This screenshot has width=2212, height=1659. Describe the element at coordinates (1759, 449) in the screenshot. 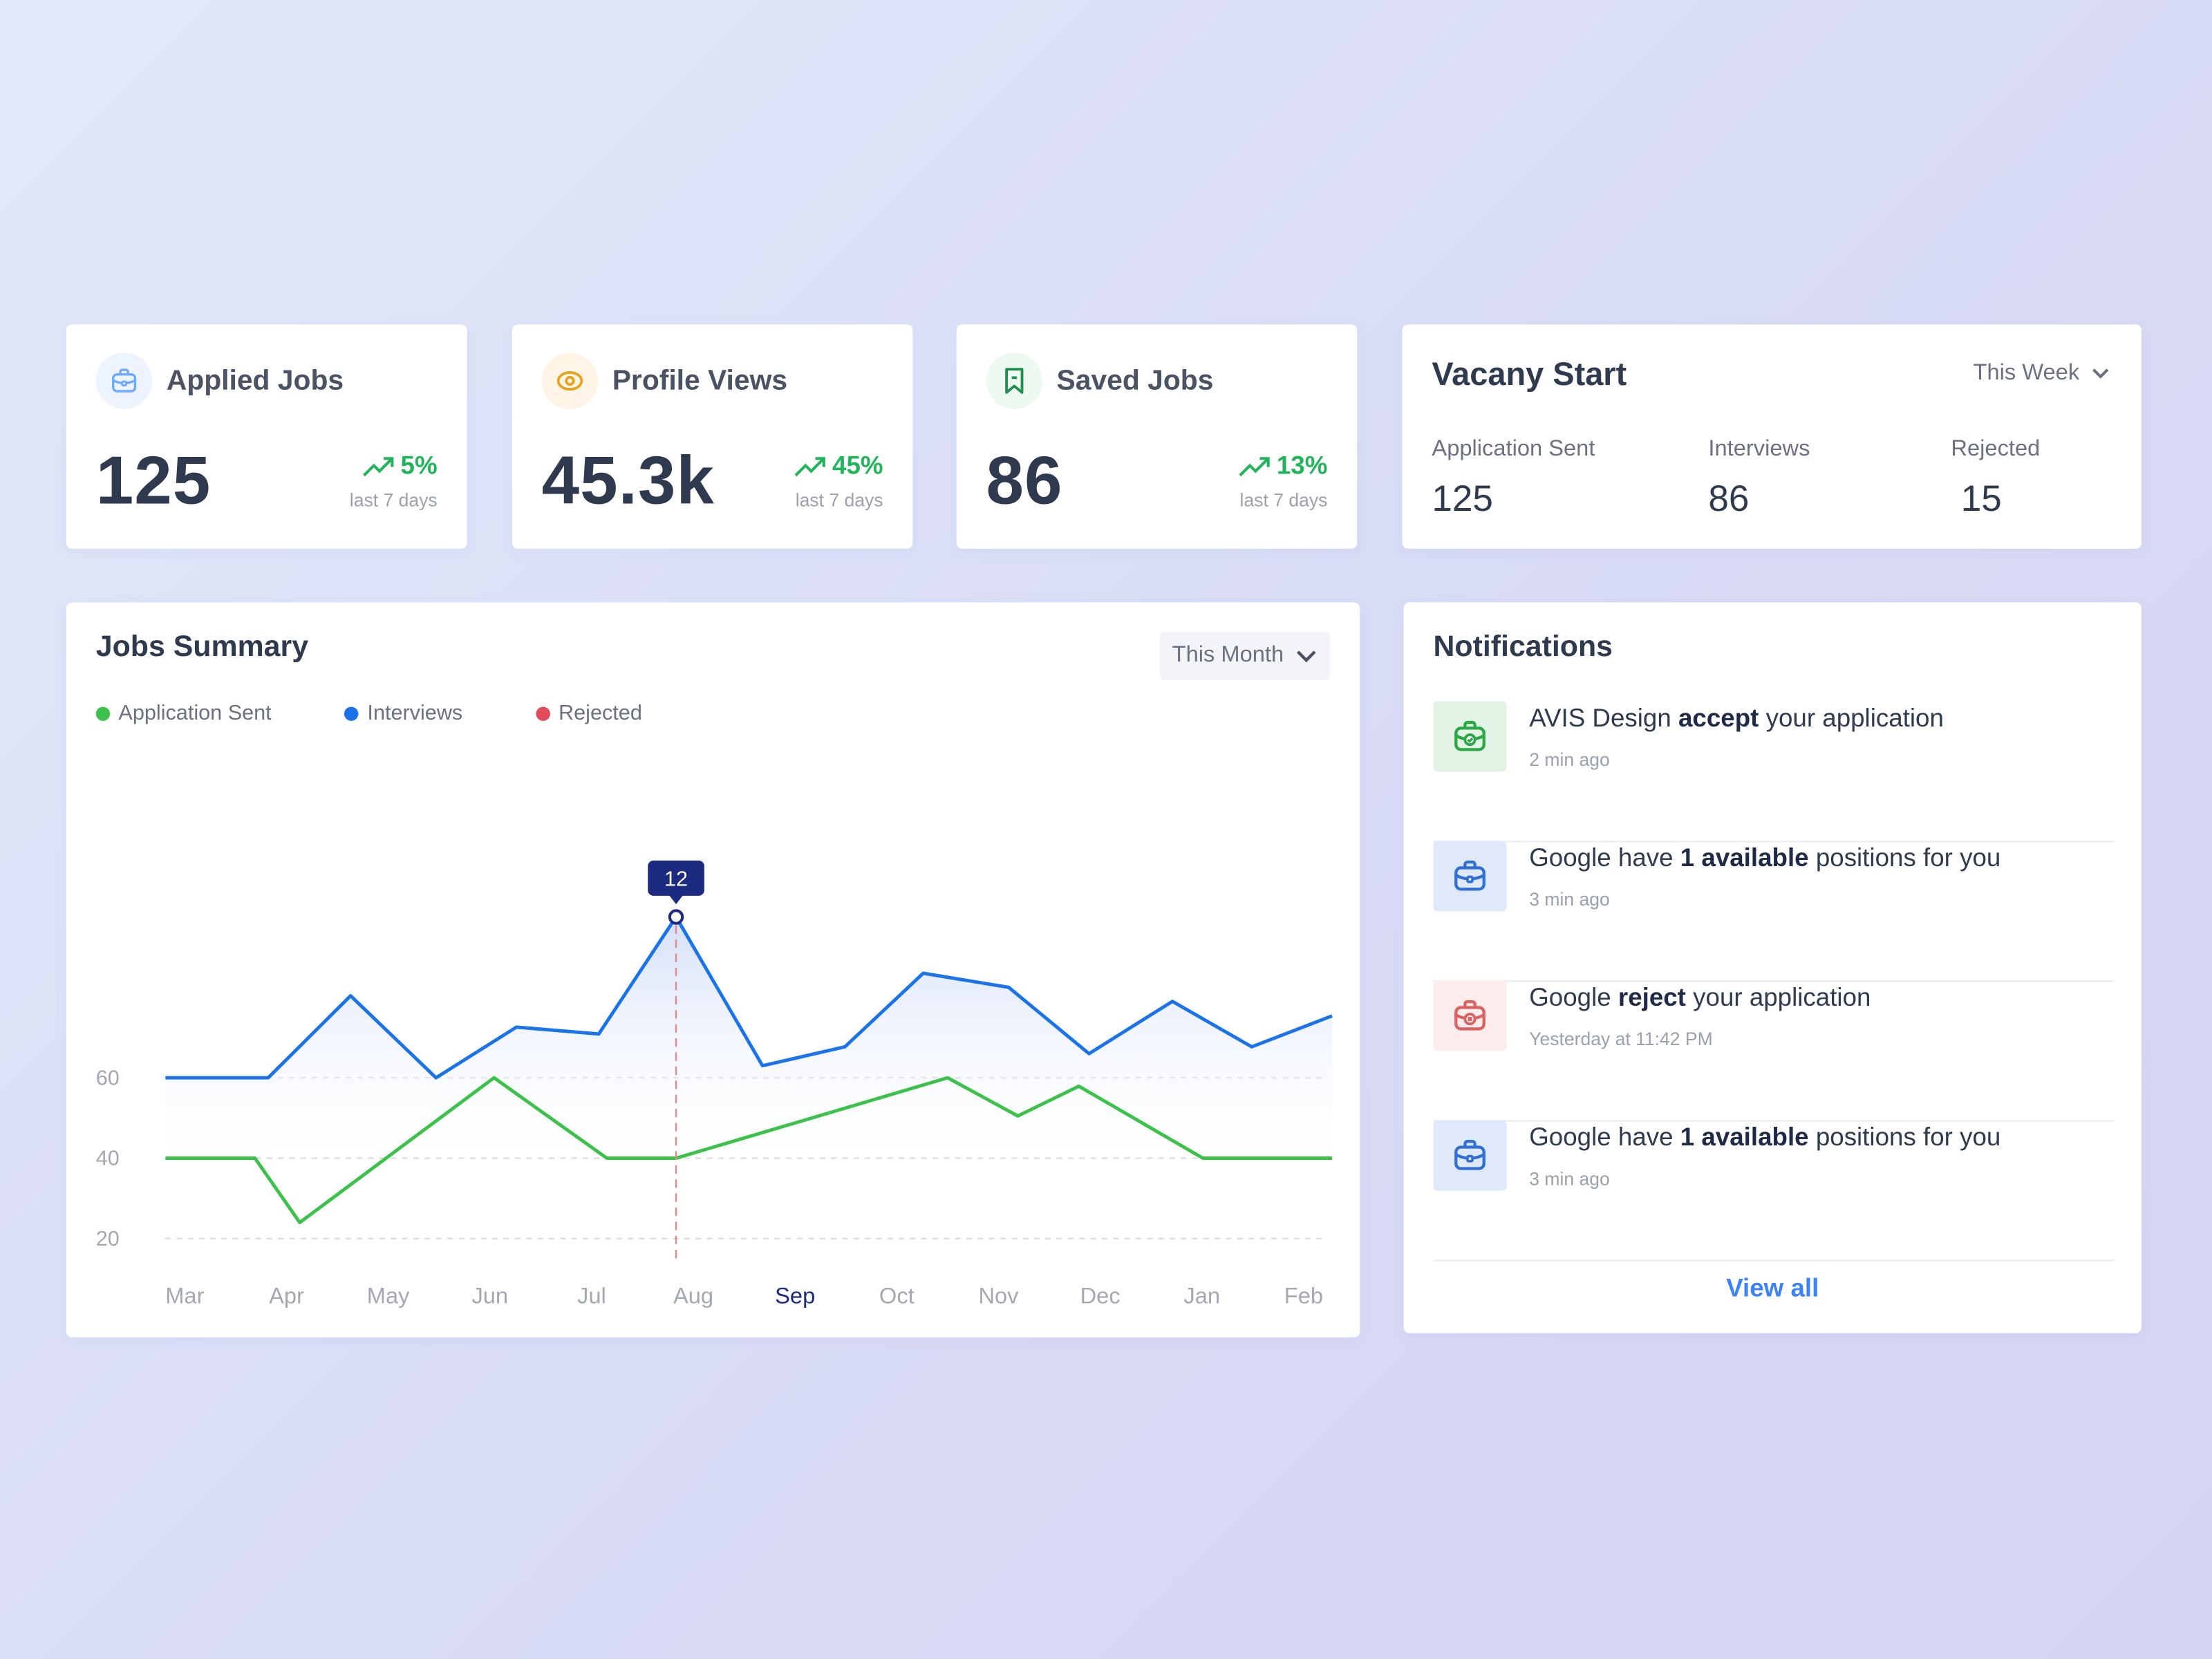

I see `label: Interviews` at that location.